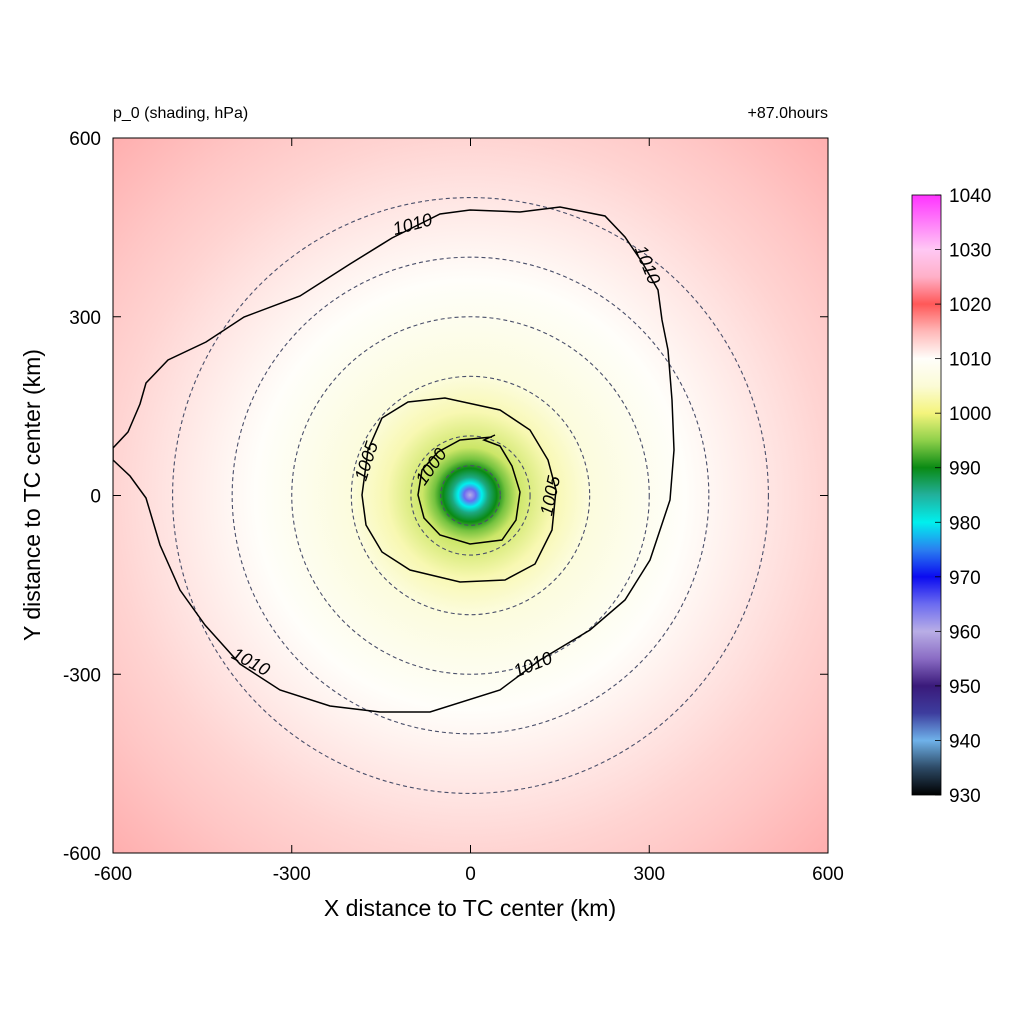 Image resolution: width=1024 pixels, height=1024 pixels. What do you see at coordinates (828, 874) in the screenshot?
I see `x-tick-label: 600` at bounding box center [828, 874].